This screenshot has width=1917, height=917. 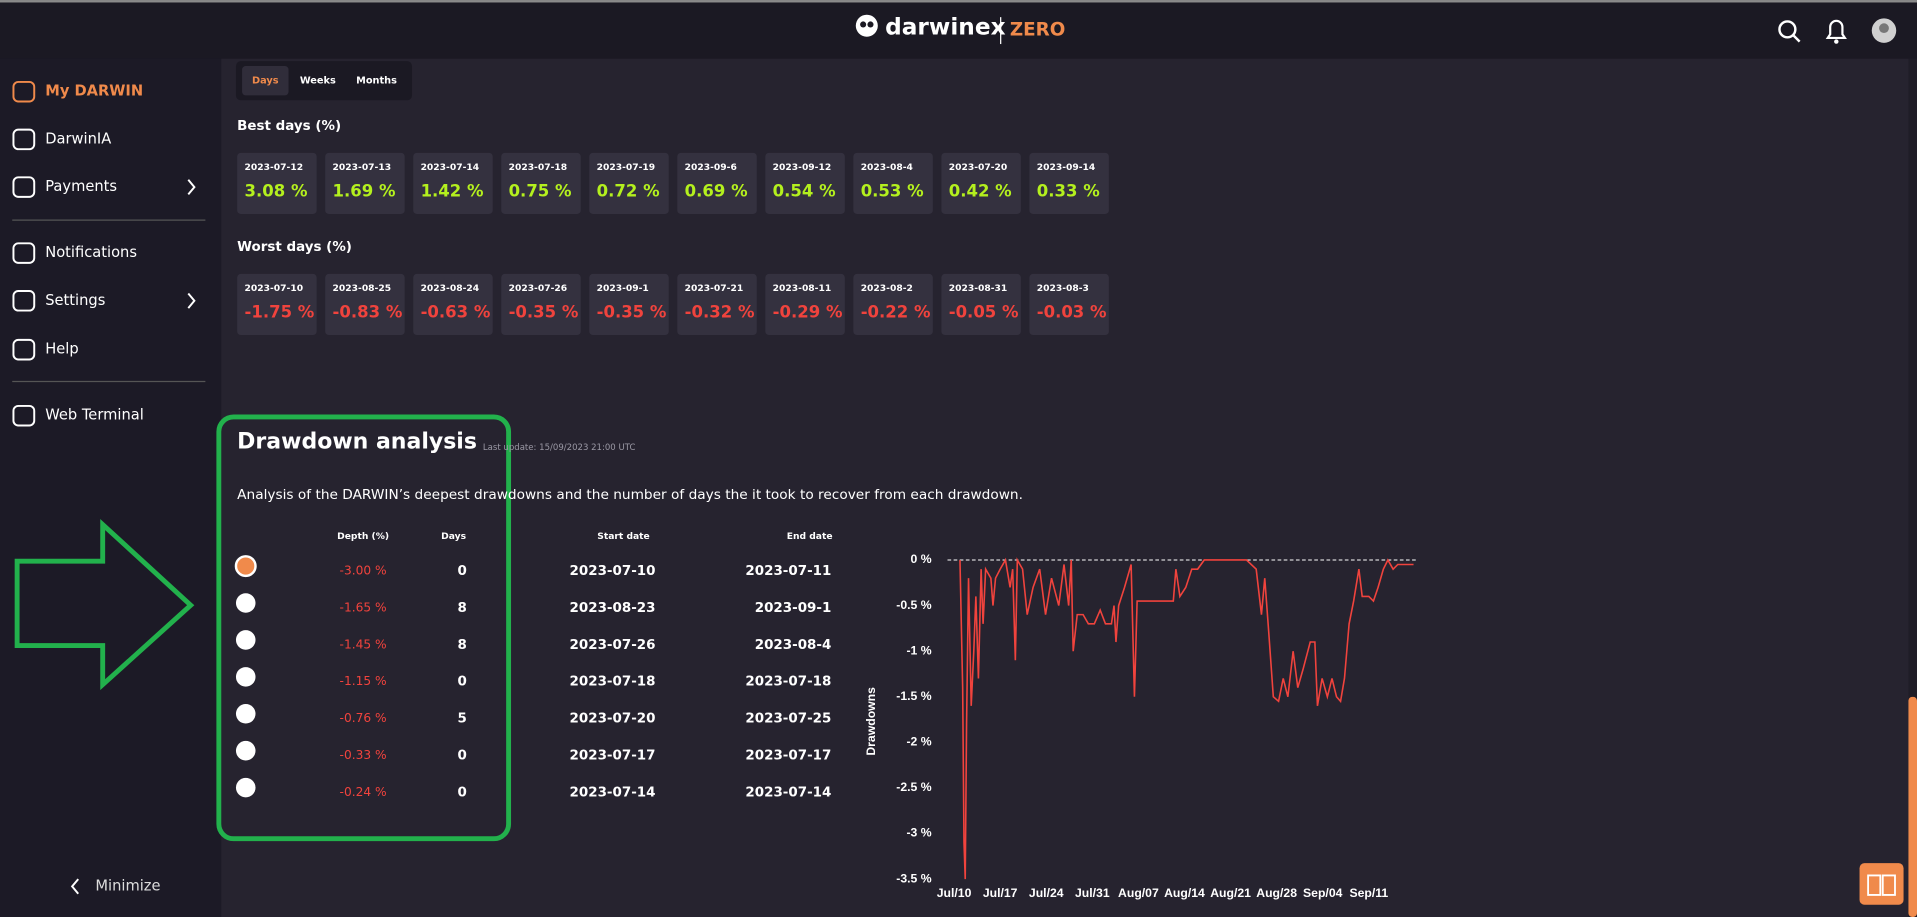 What do you see at coordinates (265, 81) in the screenshot?
I see `tab: Days` at bounding box center [265, 81].